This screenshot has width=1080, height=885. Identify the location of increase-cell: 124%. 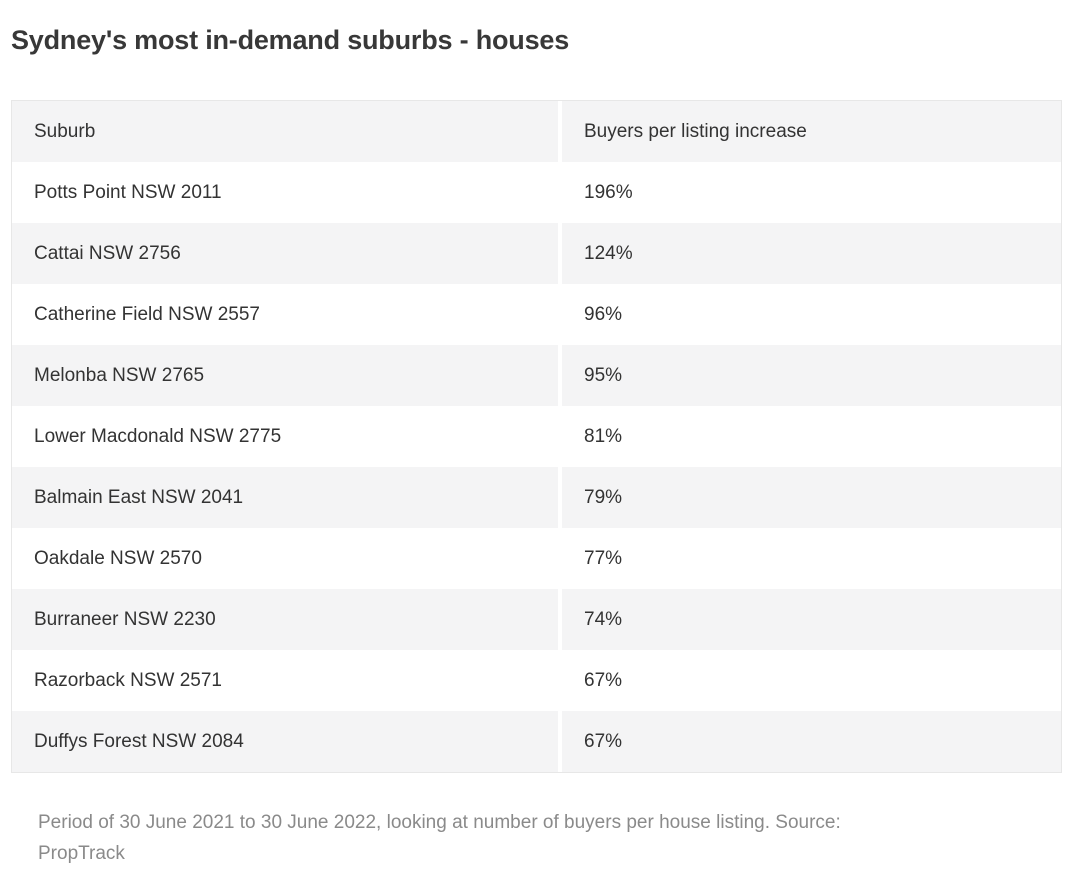
(811, 253).